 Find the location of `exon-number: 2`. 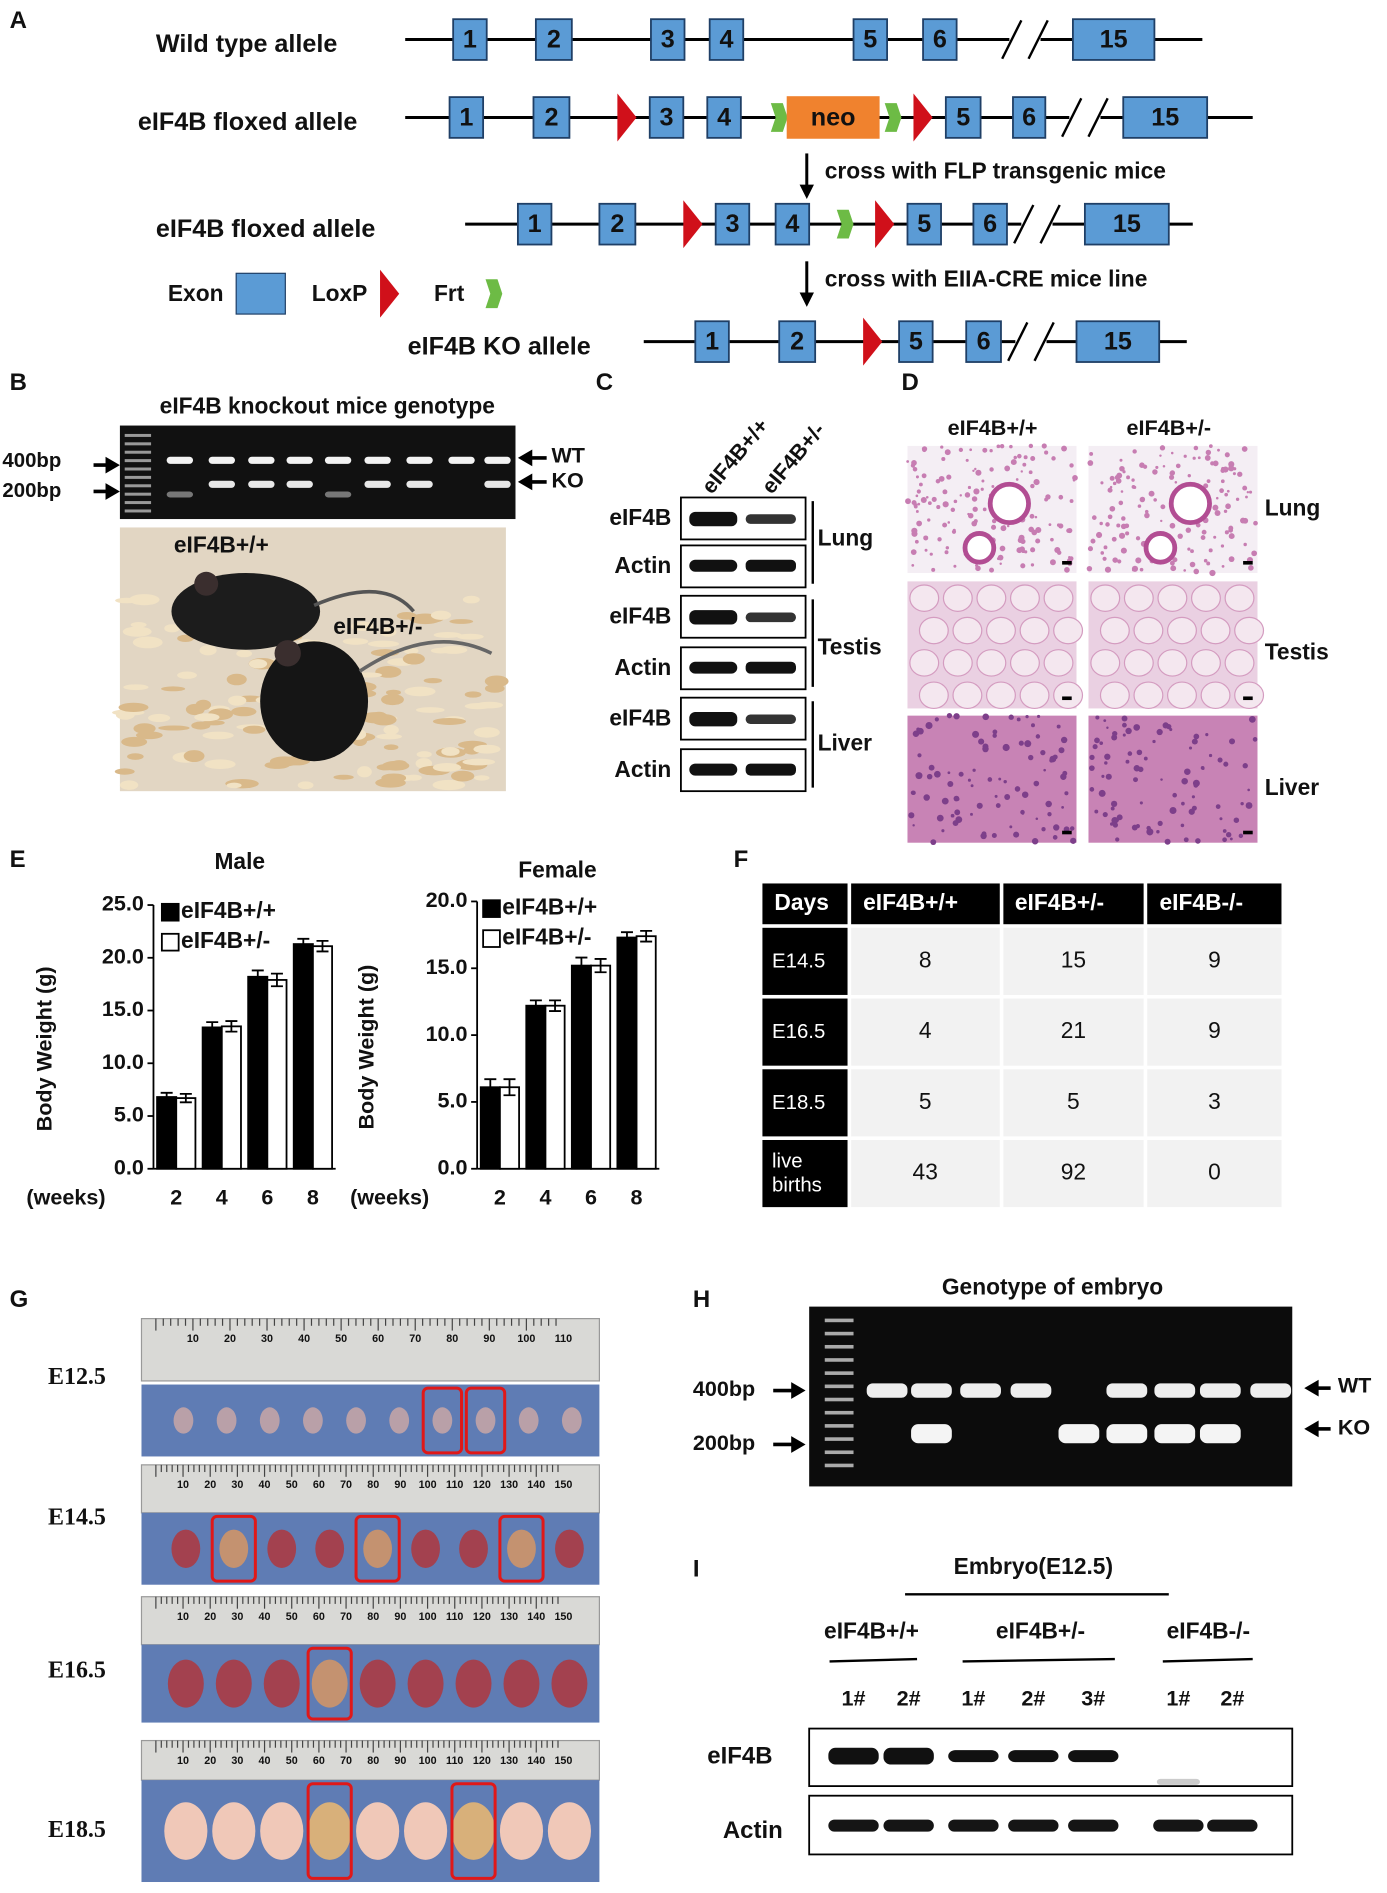

exon-number: 2 is located at coordinates (617, 224).